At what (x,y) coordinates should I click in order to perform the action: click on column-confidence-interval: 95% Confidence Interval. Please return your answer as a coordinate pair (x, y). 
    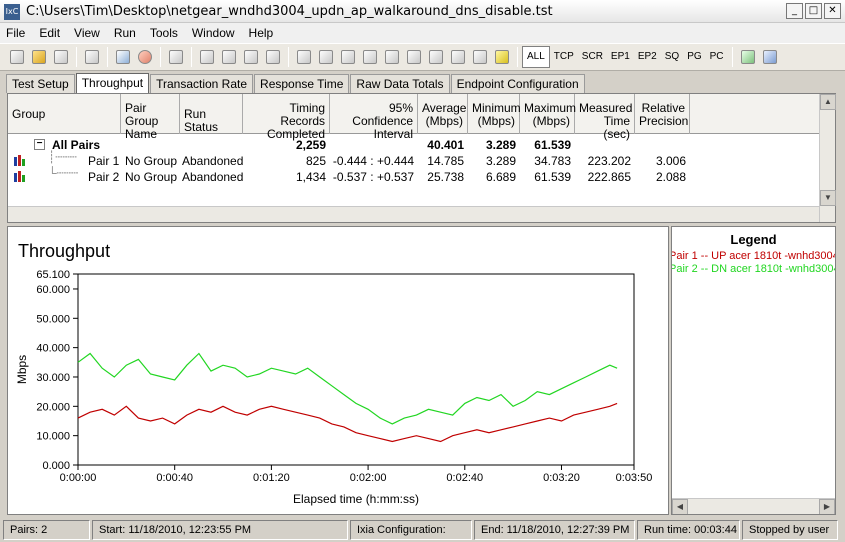
    Looking at the image, I should click on (374, 117).